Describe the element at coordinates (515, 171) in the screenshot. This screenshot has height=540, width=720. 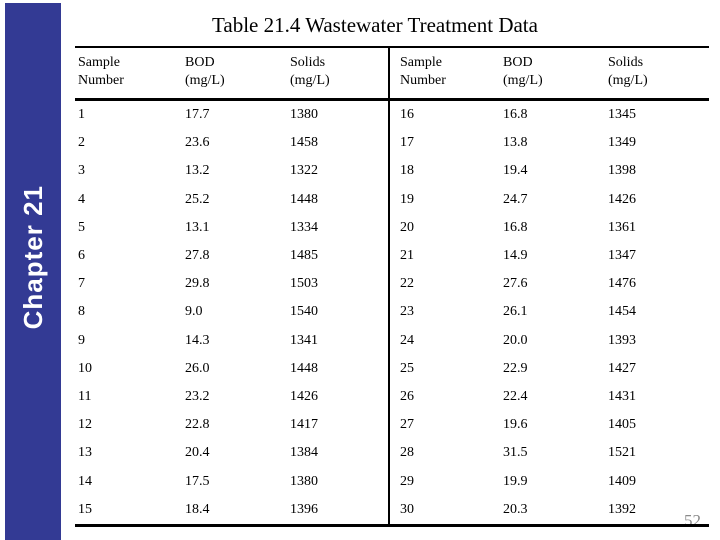
I see `cell-bod: 19.4` at that location.